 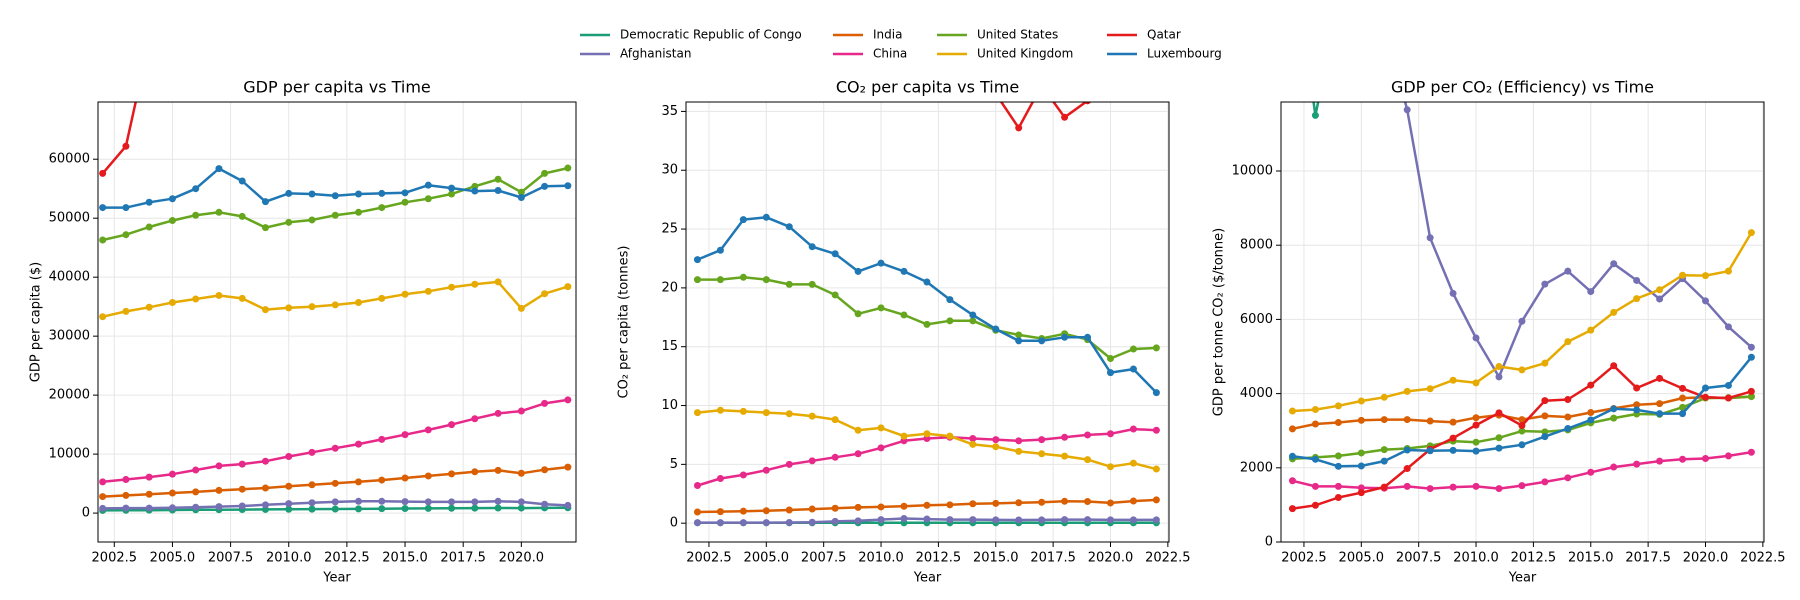 What do you see at coordinates (1184, 54) in the screenshot?
I see `legend-label: Luxembourg` at bounding box center [1184, 54].